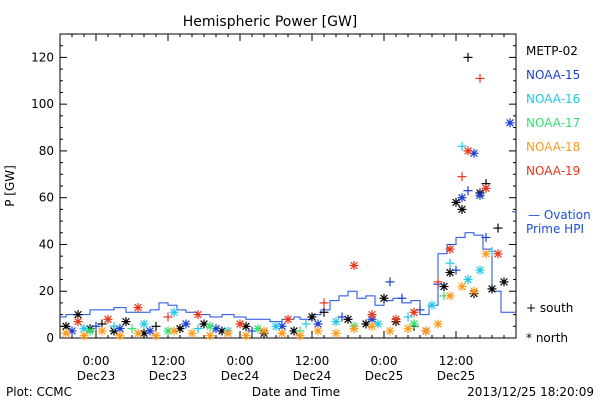 The height and width of the screenshot is (400, 600). I want to click on x-tick-time-label: 12:00, so click(168, 361).